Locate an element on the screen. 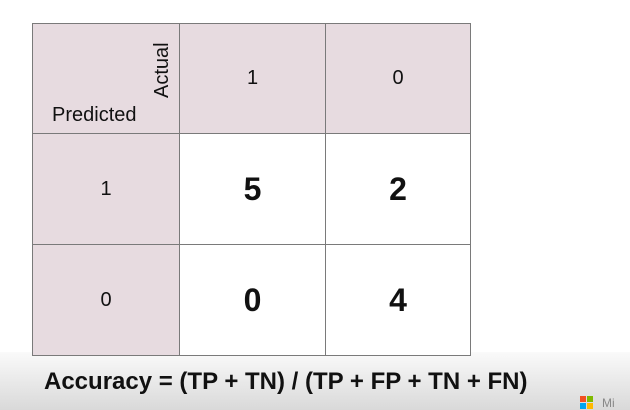 This screenshot has height=410, width=630. predicted-header-0: 0 is located at coordinates (106, 300).